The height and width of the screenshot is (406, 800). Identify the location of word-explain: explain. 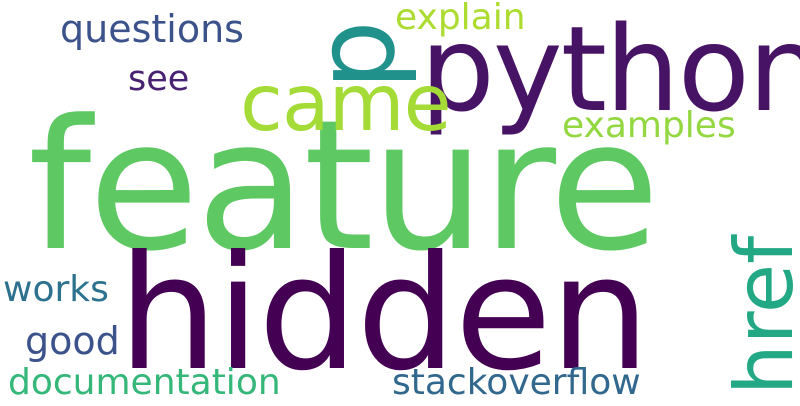
(460, 19).